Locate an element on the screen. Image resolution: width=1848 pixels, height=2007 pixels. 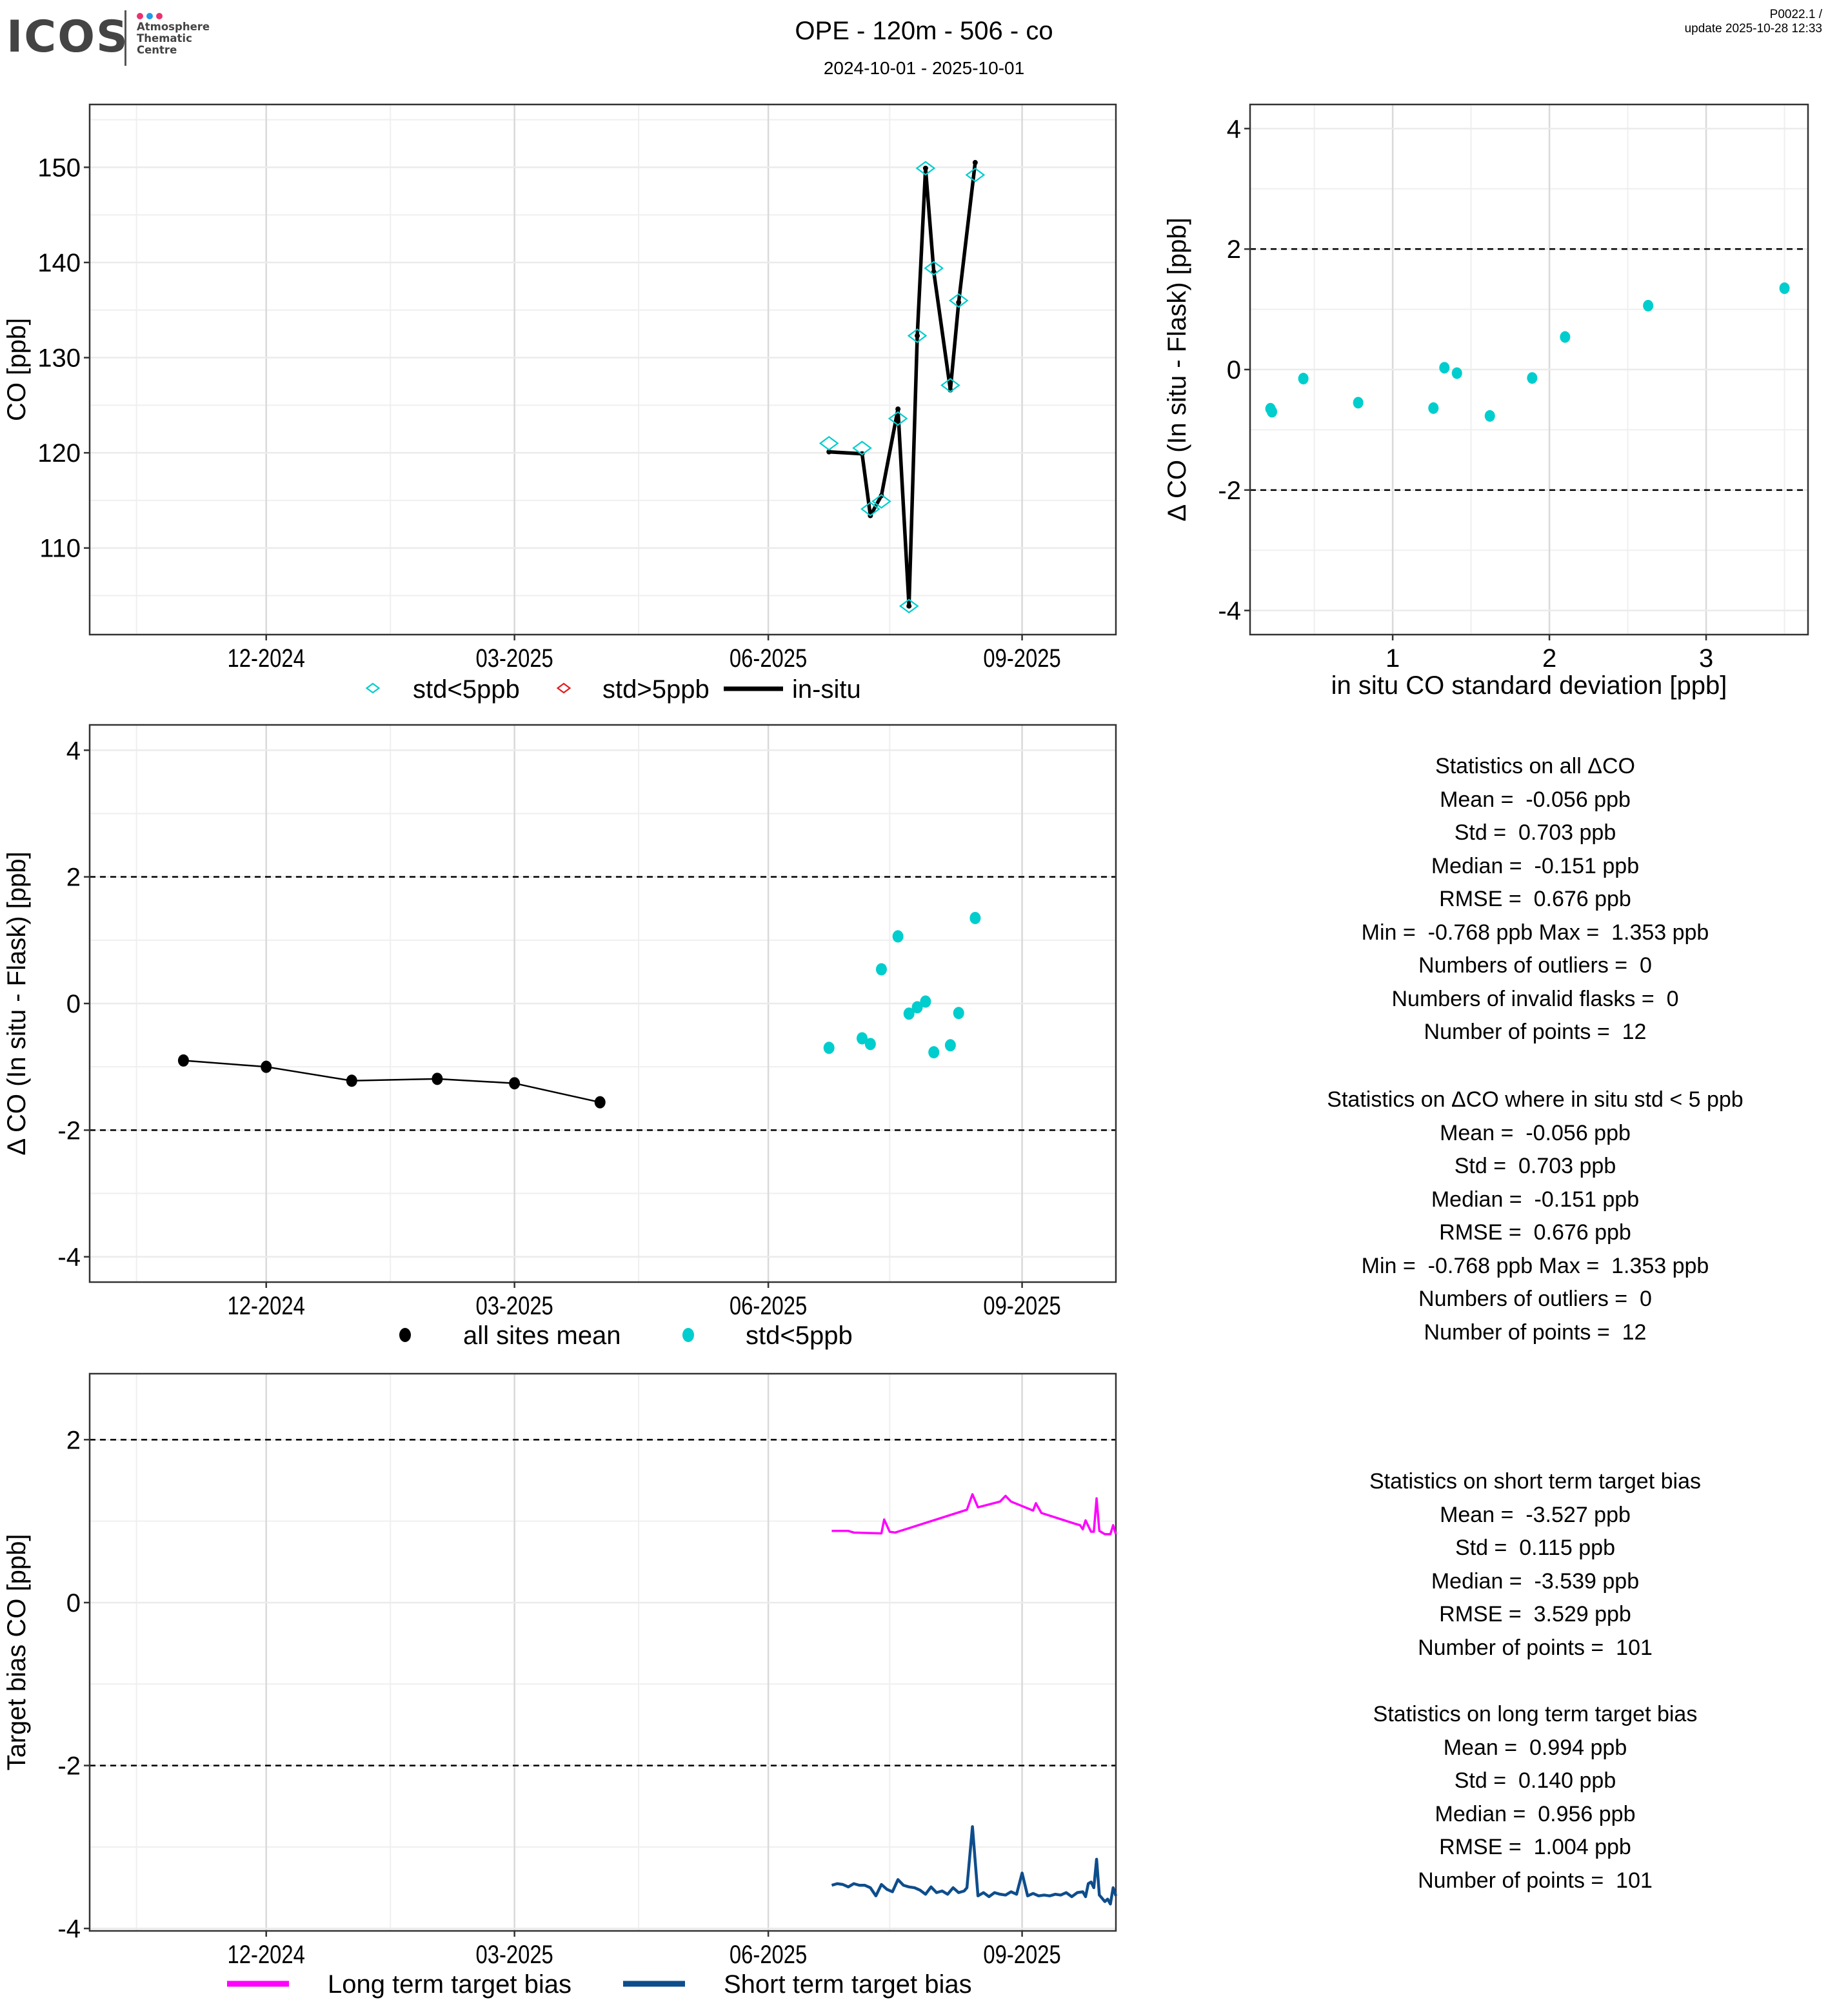
stats-line: RMSE = 1.004 ppb is located at coordinates (1535, 1847).